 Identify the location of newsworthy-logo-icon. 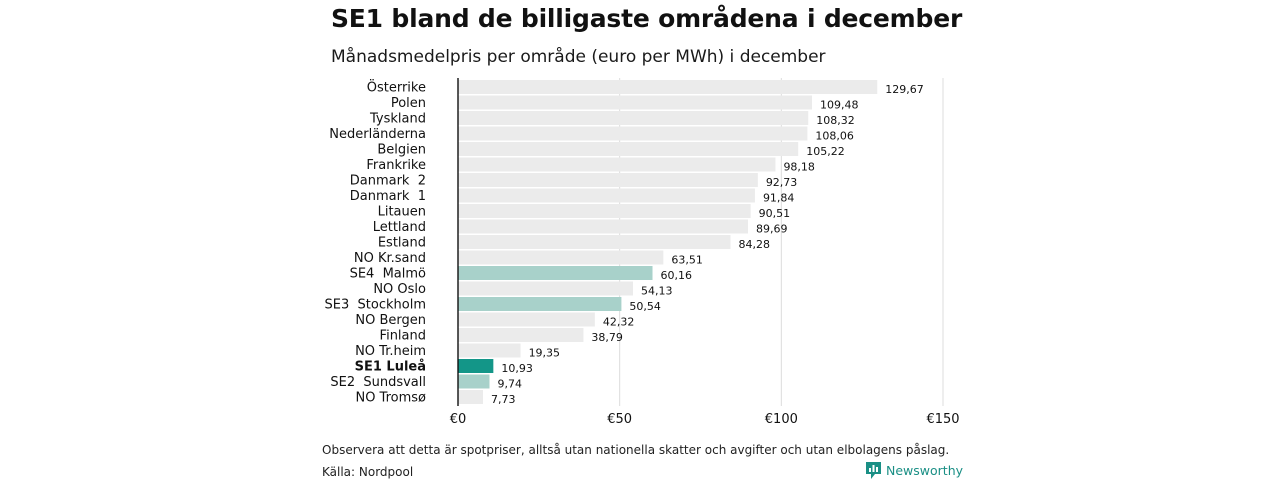
(873, 470).